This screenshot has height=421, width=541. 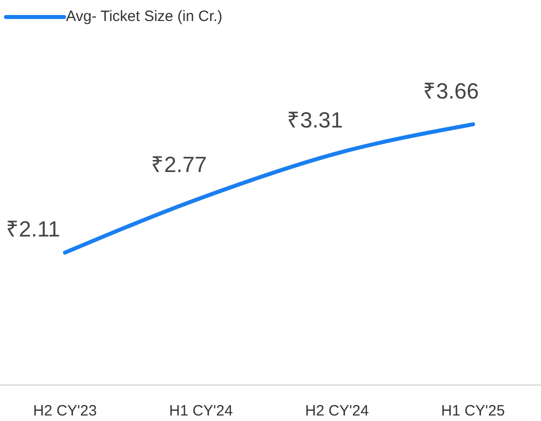 What do you see at coordinates (473, 411) in the screenshot?
I see `x-tick-label: H1 CY'25` at bounding box center [473, 411].